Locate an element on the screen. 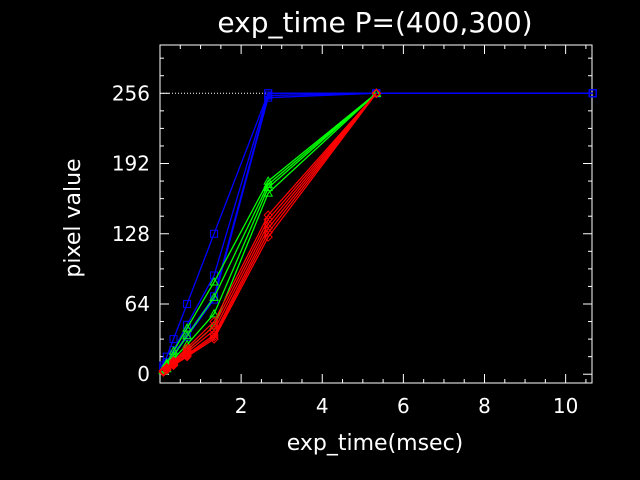  x-tick-label: 2 is located at coordinates (241, 406).